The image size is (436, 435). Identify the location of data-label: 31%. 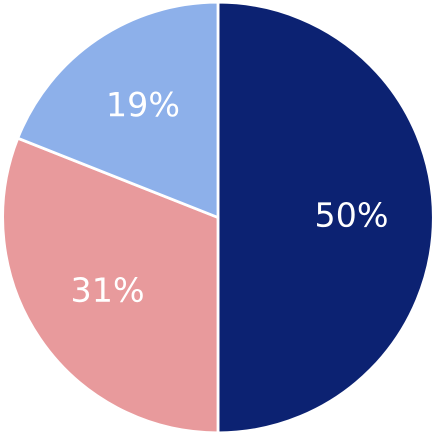
(108, 289).